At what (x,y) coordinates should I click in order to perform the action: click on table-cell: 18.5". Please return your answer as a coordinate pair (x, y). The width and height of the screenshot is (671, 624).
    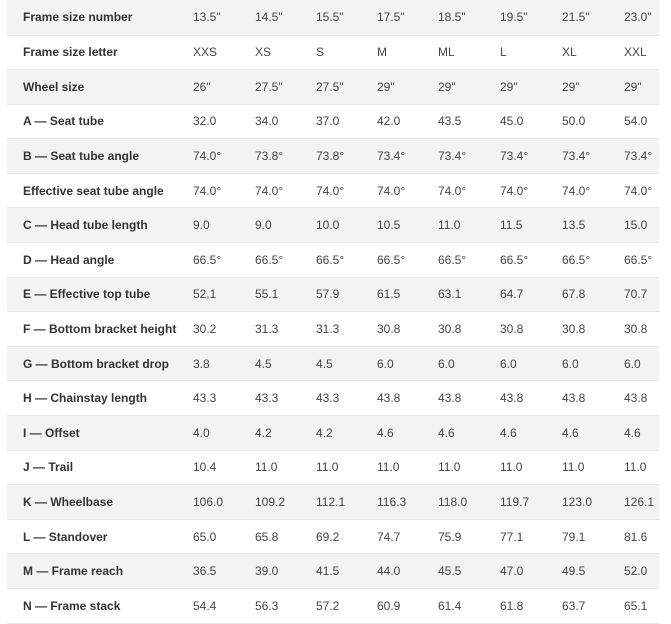
    Looking at the image, I should click on (469, 18).